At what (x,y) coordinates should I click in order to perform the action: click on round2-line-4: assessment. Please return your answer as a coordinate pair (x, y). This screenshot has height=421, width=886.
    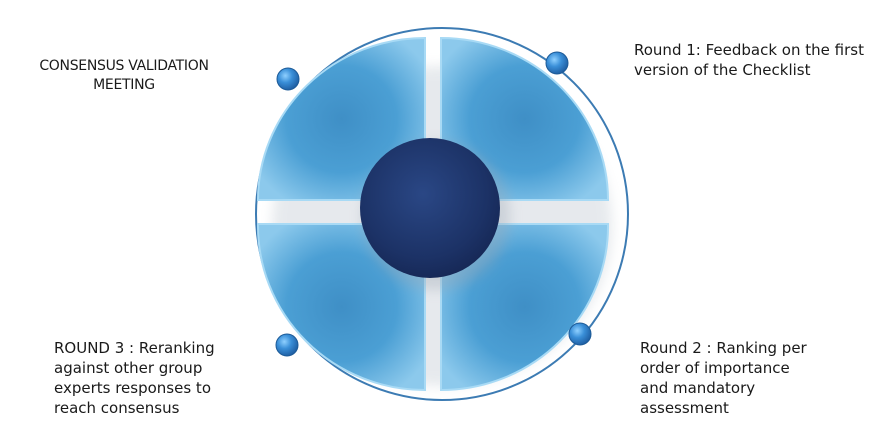
    Looking at the image, I should click on (684, 408).